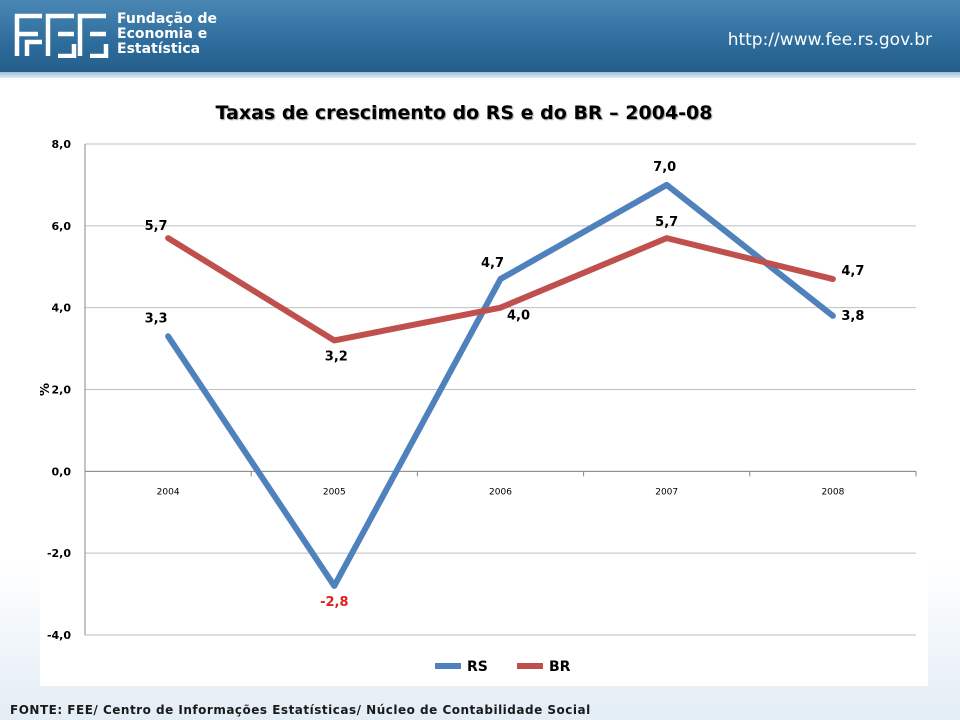 This screenshot has height=720, width=960. Describe the element at coordinates (156, 318) in the screenshot. I see `data-label-rs: 3,3` at that location.